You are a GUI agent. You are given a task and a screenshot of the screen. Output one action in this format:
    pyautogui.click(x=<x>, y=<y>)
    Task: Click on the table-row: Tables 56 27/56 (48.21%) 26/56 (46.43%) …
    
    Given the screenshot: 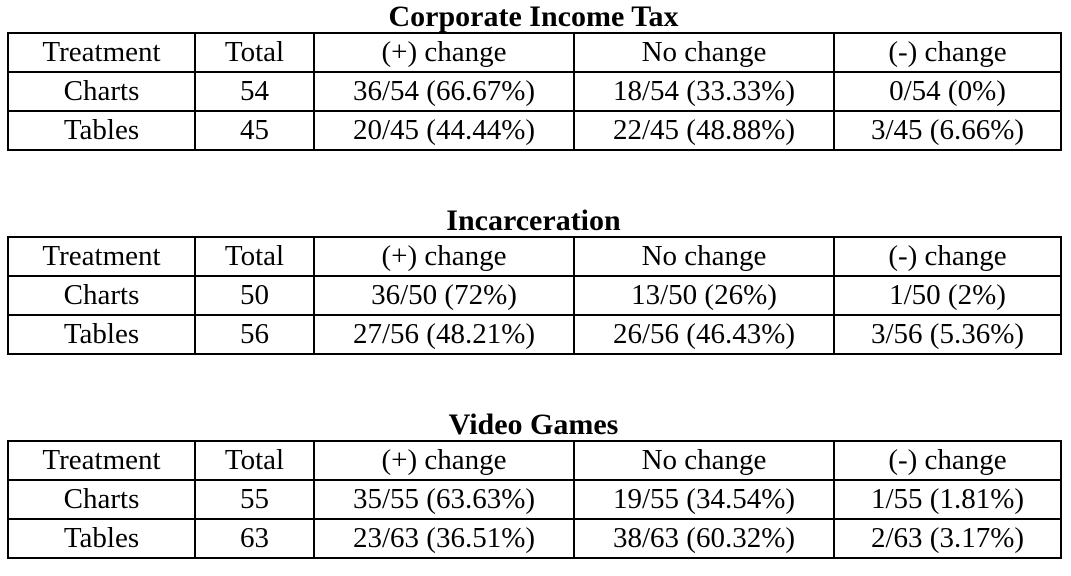 What is the action you would take?
    pyautogui.click(x=534, y=334)
    